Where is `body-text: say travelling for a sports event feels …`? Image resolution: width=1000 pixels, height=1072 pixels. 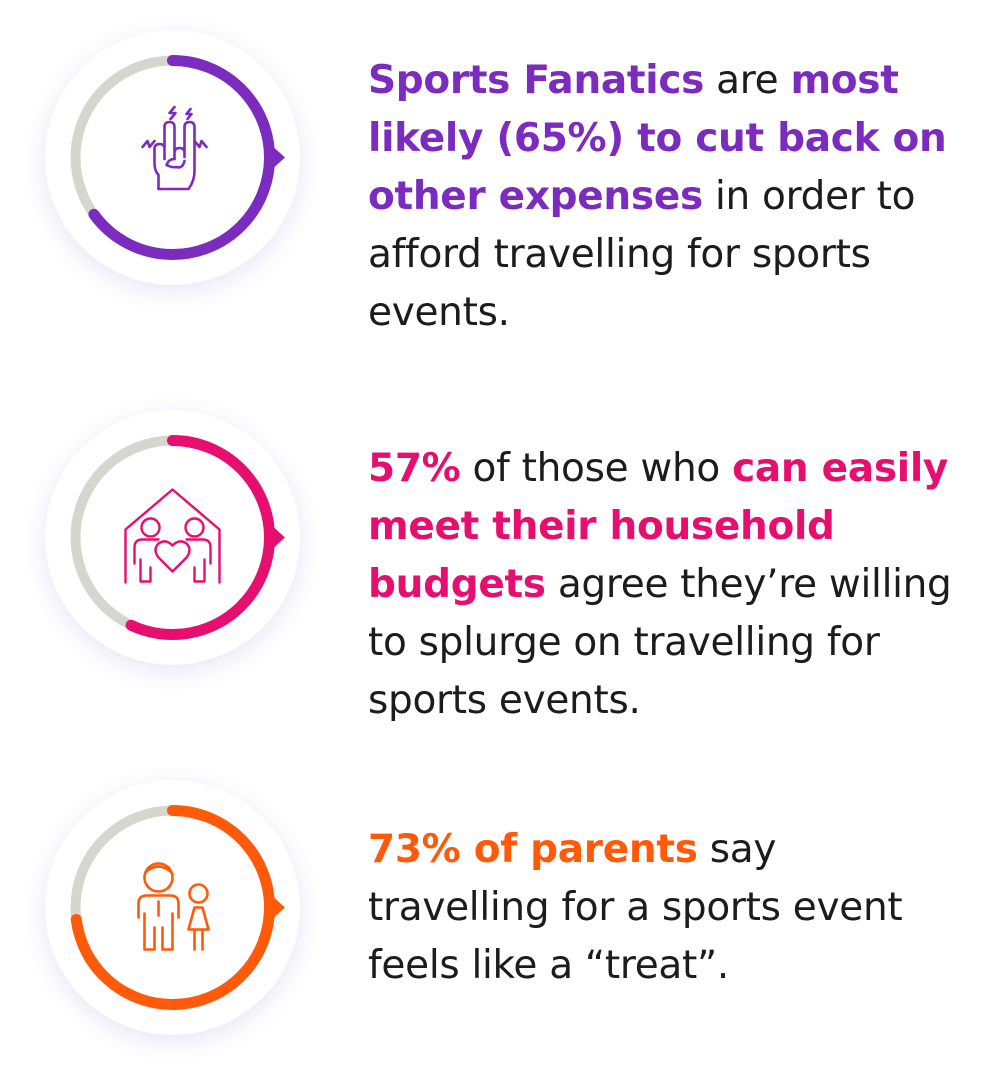
body-text: say travelling for a sports event feels … is located at coordinates (635, 907).